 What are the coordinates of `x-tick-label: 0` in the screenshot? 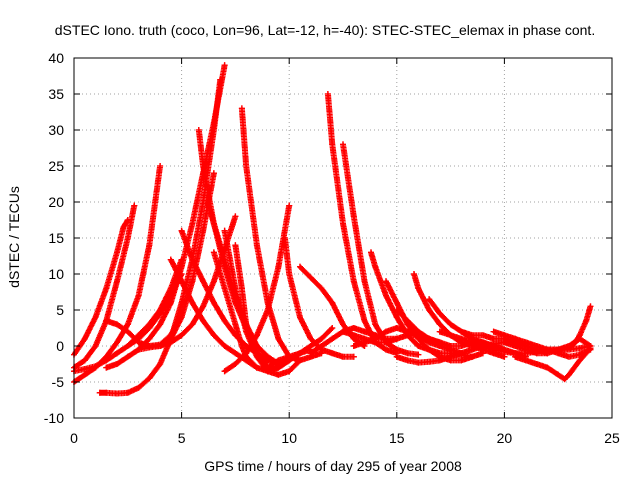 It's located at (74, 438).